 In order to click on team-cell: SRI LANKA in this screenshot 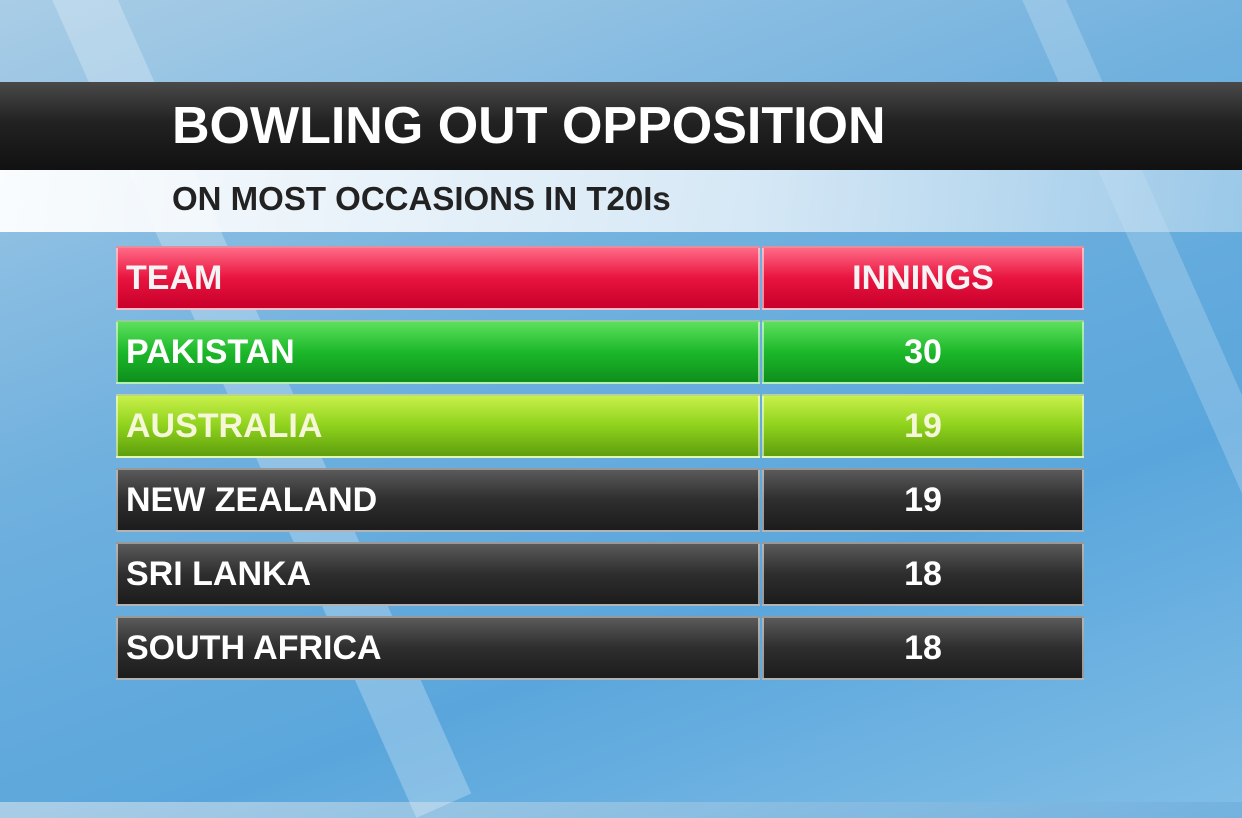, I will do `click(438, 574)`.